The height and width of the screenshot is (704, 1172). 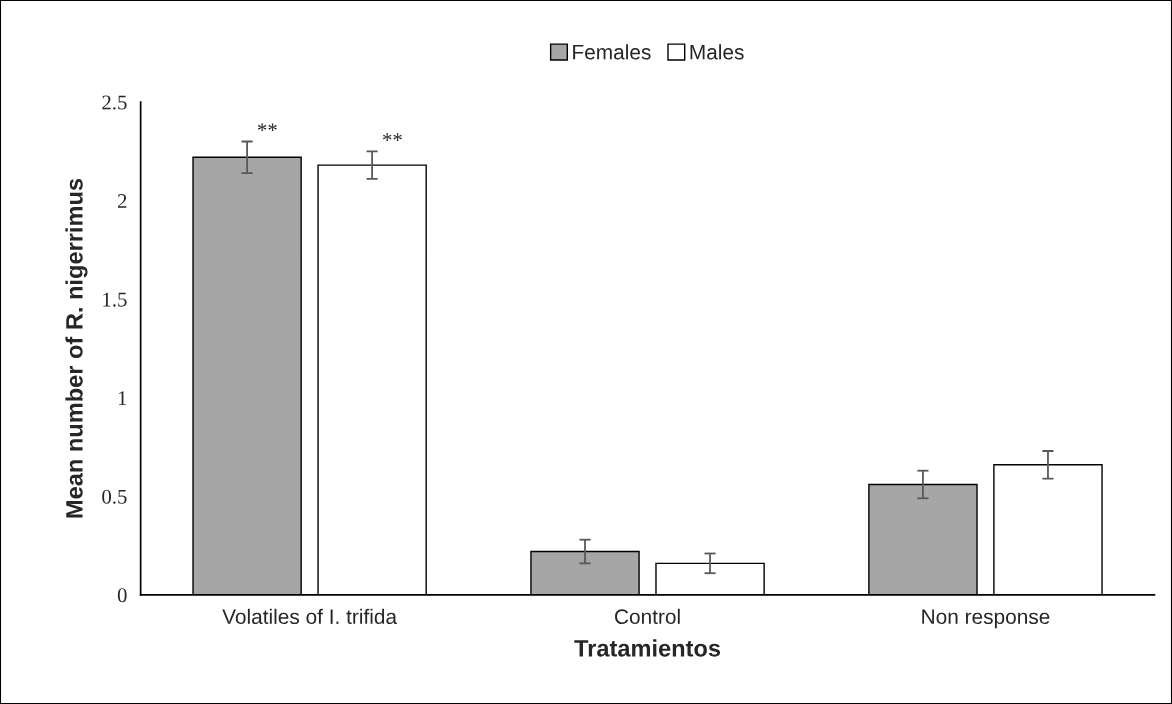 I want to click on y-tick-label: 1, so click(x=122, y=398).